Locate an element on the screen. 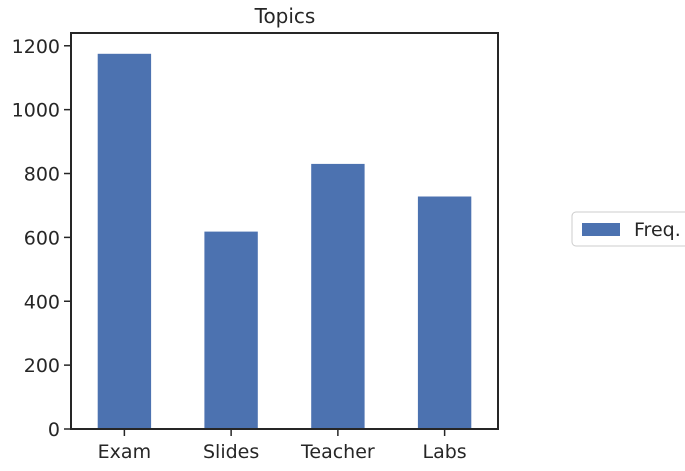 This screenshot has height=471, width=685. bar-slides is located at coordinates (231, 330).